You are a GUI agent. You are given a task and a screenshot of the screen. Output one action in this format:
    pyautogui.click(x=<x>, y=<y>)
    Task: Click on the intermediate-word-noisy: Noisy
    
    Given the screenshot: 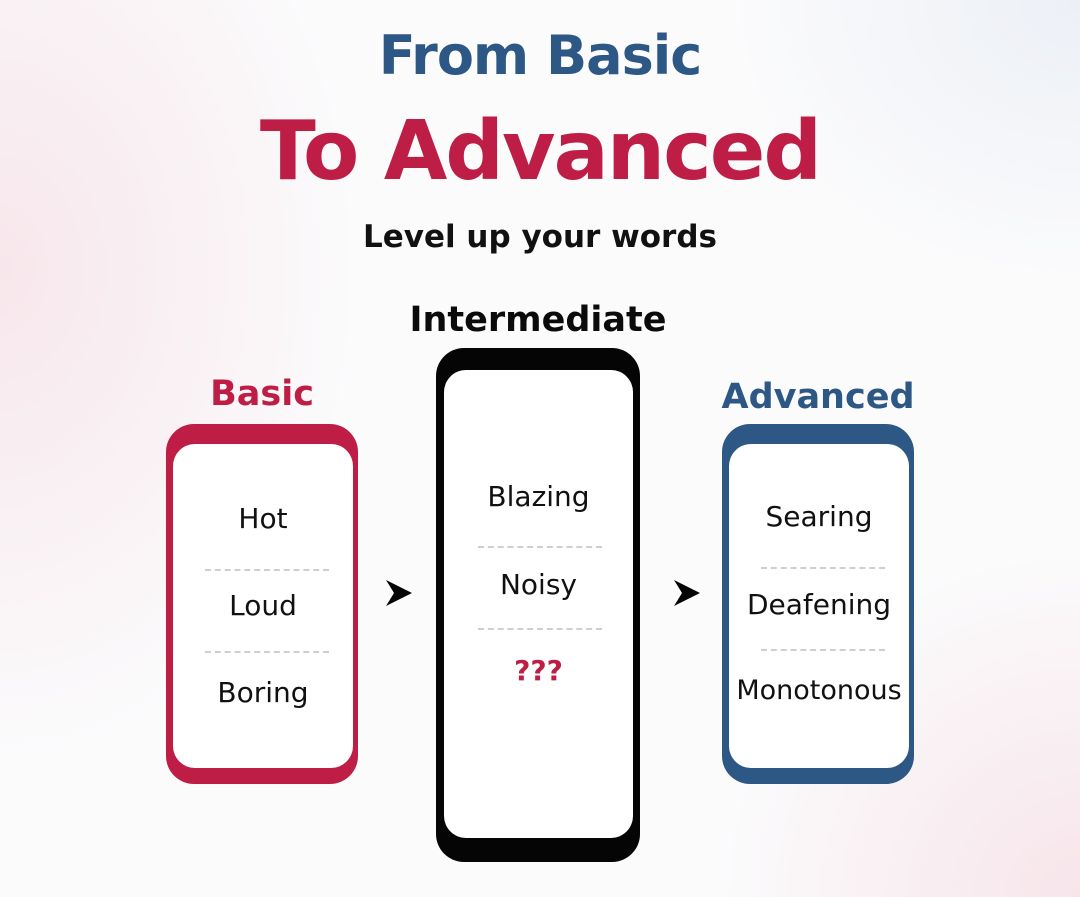 What is the action you would take?
    pyautogui.click(x=538, y=584)
    